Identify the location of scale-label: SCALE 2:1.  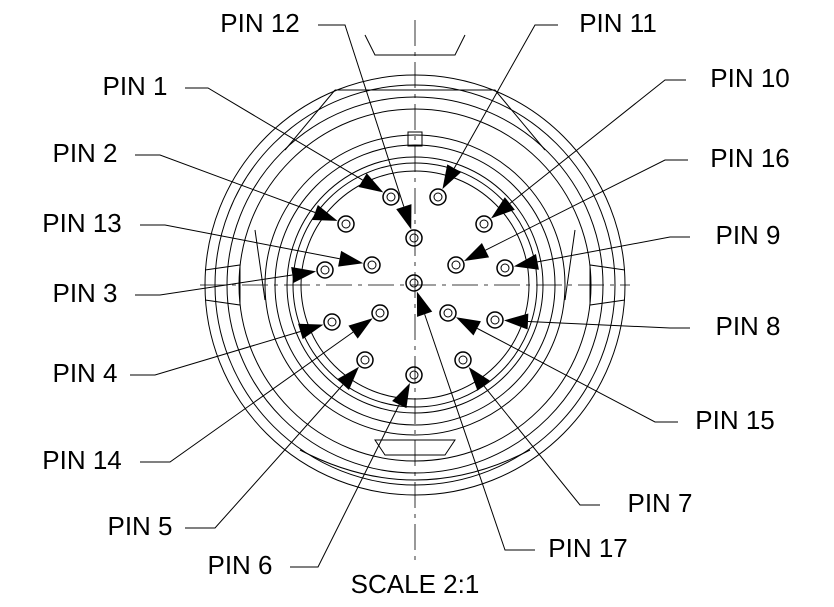
(415, 584).